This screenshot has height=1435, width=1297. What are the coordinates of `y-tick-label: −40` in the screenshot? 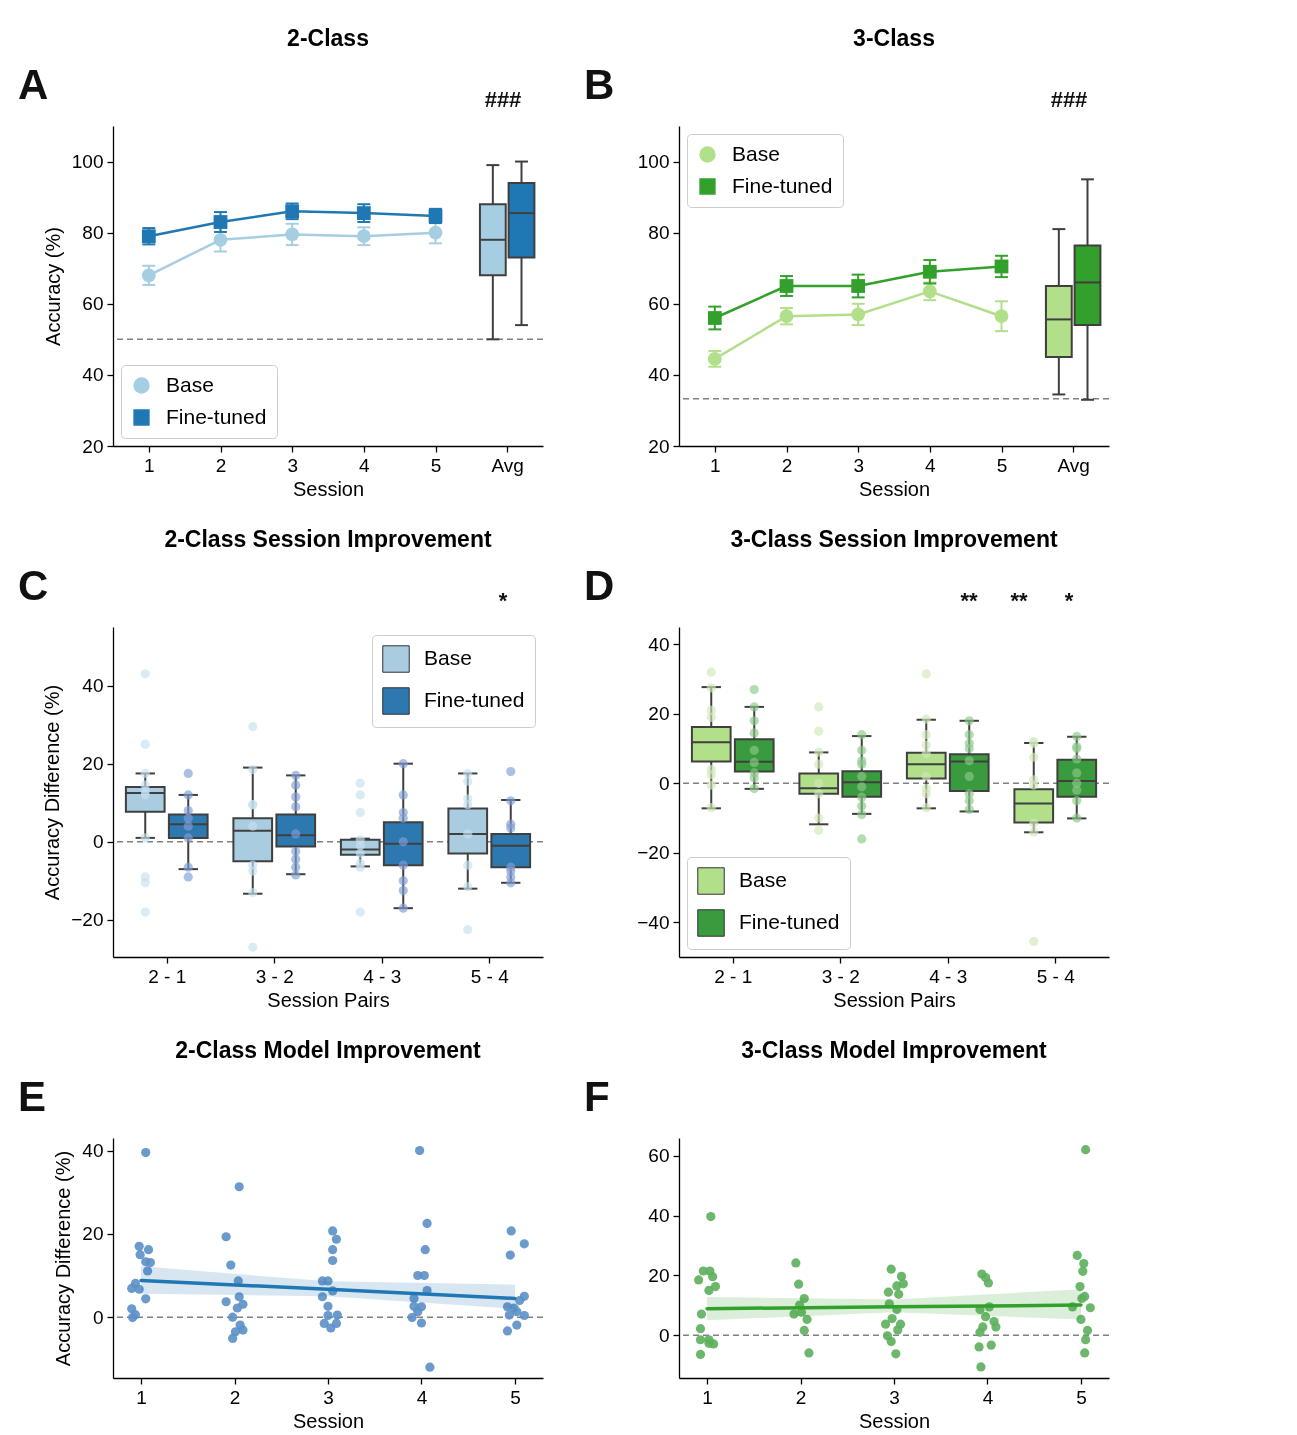 It's located at (653, 922).